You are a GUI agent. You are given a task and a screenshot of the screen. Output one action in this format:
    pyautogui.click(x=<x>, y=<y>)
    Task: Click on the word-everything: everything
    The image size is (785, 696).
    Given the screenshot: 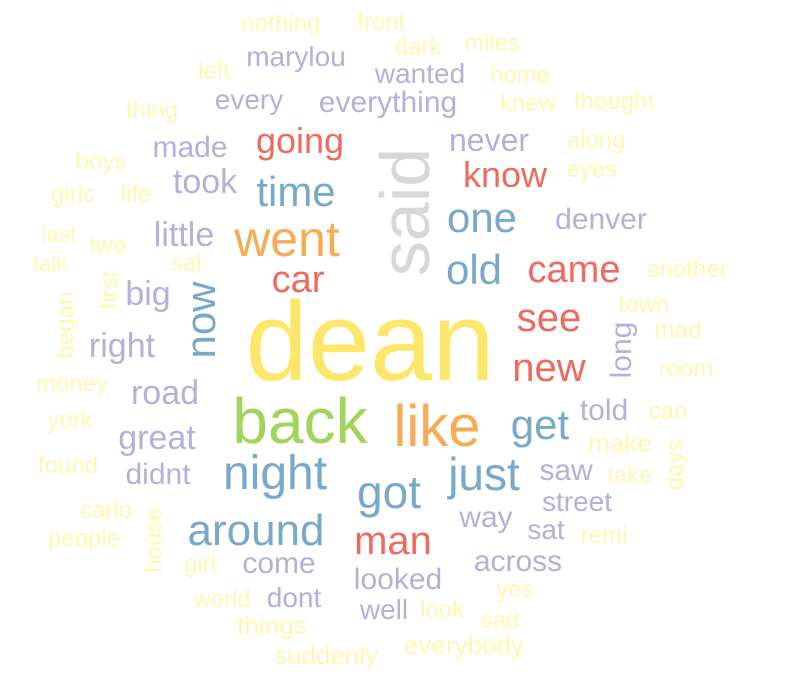 What is the action you would take?
    pyautogui.click(x=388, y=102)
    